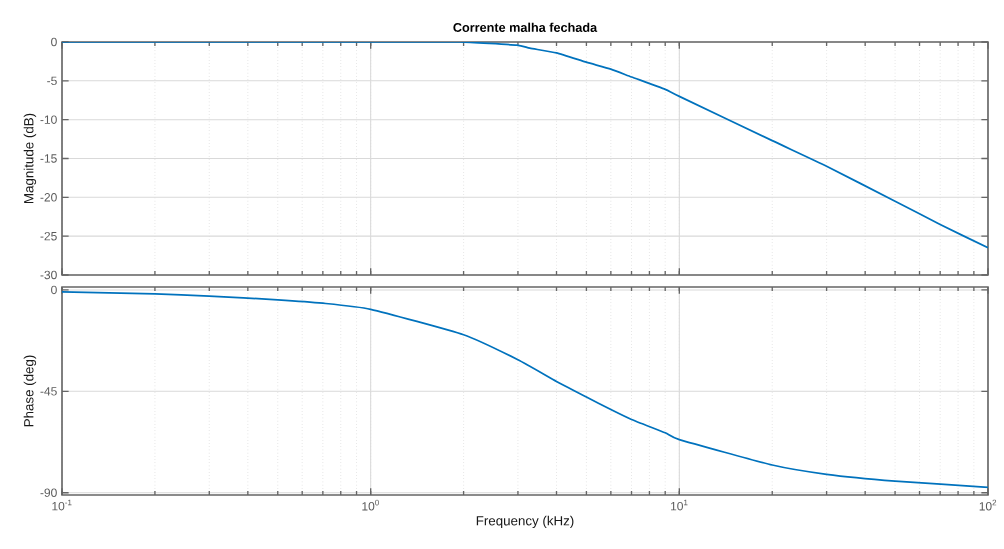 This screenshot has width=1004, height=549. Describe the element at coordinates (370, 505) in the screenshot. I see `x-tick-label: 10$^{0}$` at that location.